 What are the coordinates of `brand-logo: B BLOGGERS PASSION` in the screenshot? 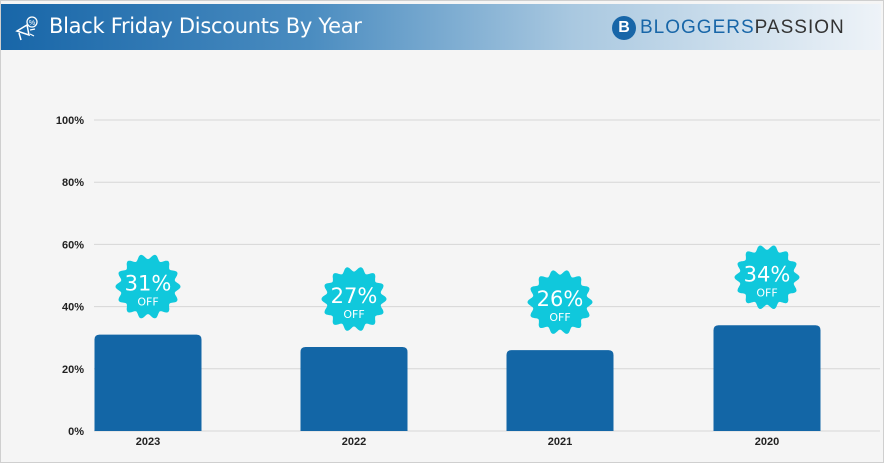 It's located at (728, 28).